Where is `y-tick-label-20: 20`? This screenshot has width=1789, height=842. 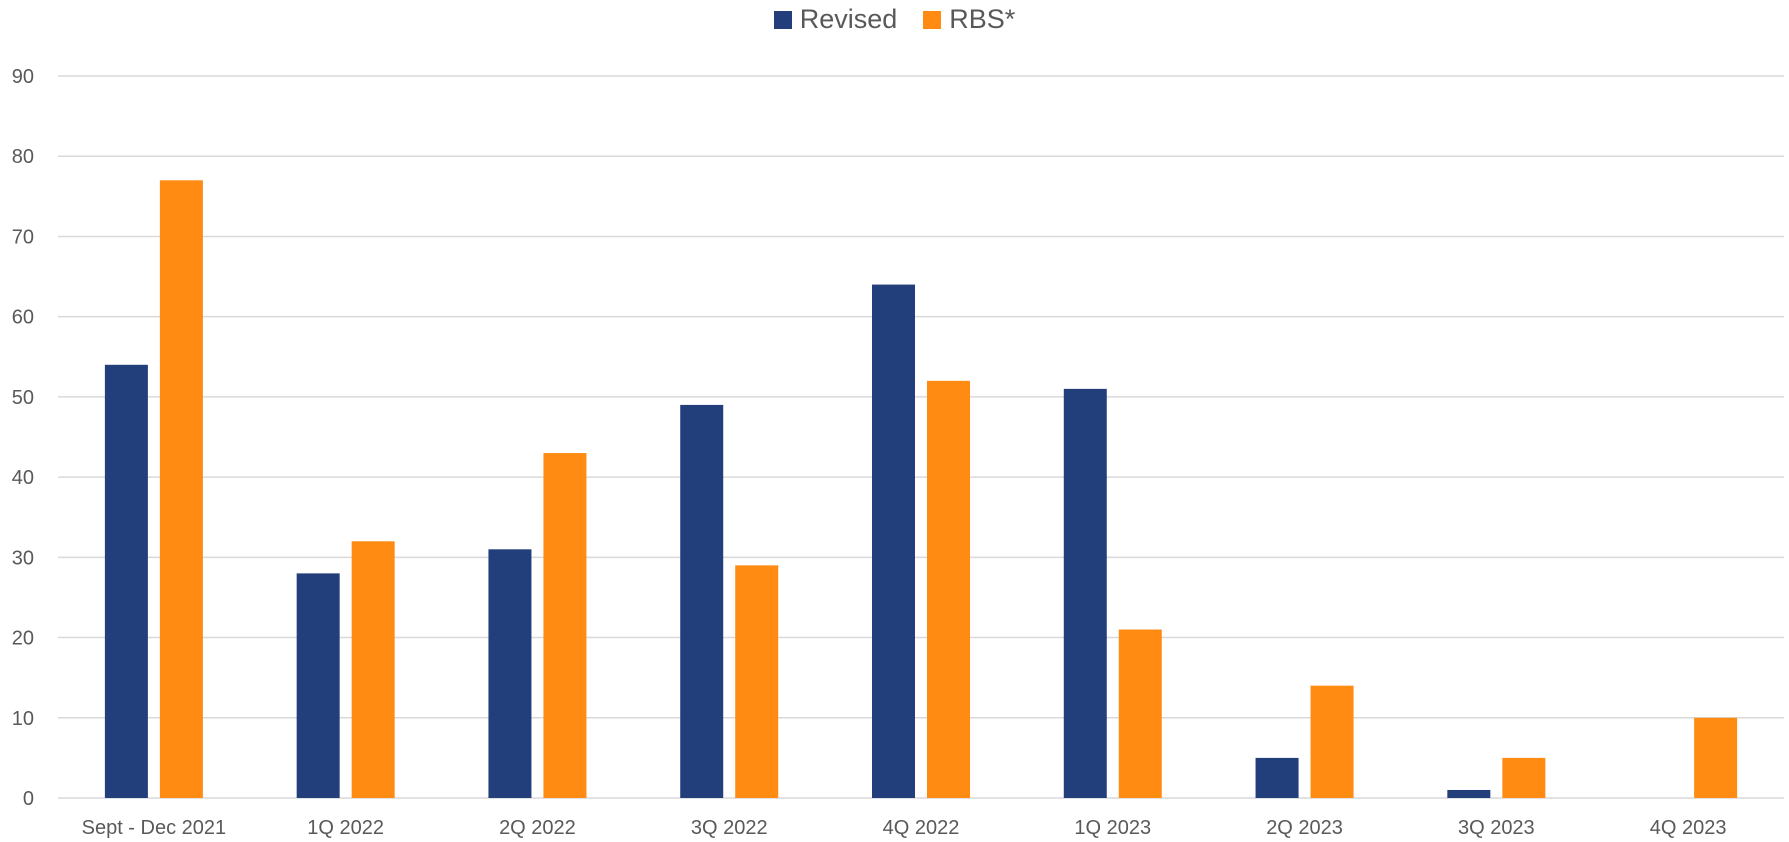
y-tick-label-20: 20 is located at coordinates (23, 639).